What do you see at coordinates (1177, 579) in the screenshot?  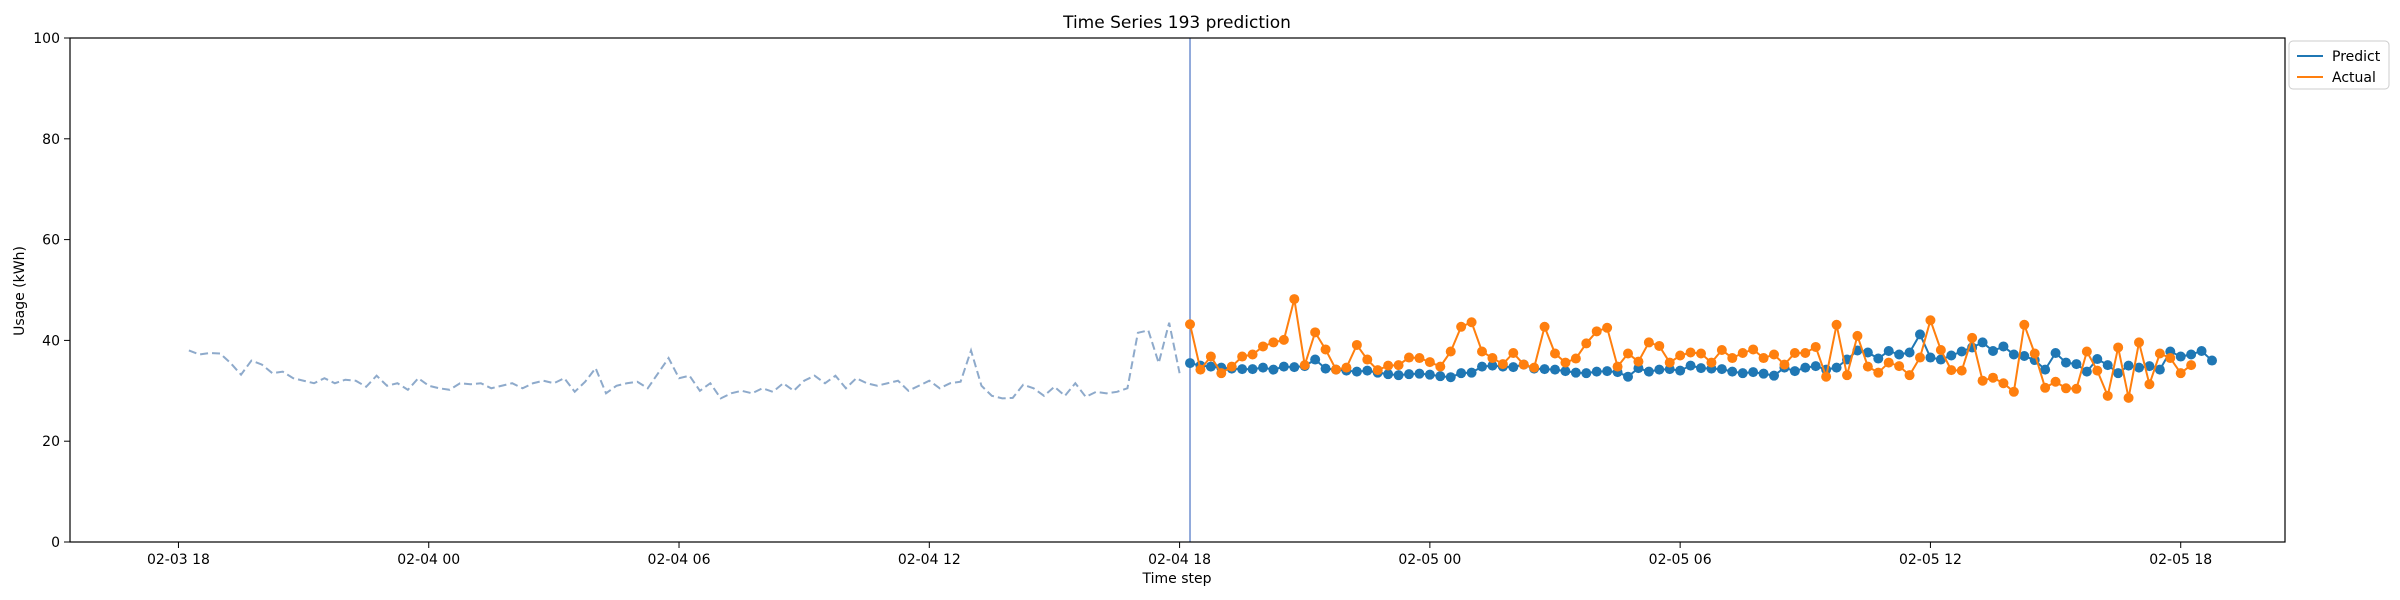 I see `x-axis-label: Time step` at bounding box center [1177, 579].